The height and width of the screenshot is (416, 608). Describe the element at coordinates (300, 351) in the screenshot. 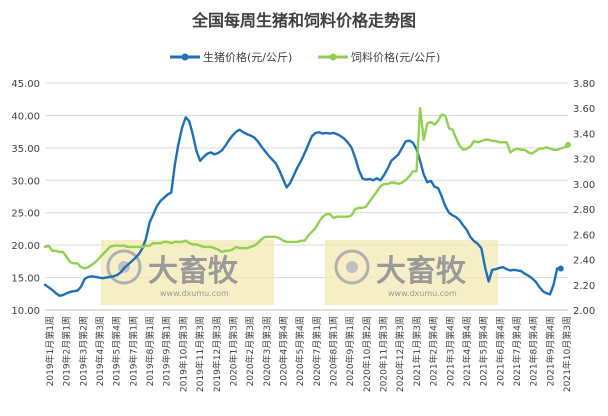

I see `x-tick-label: 2020年5月第4周` at that location.